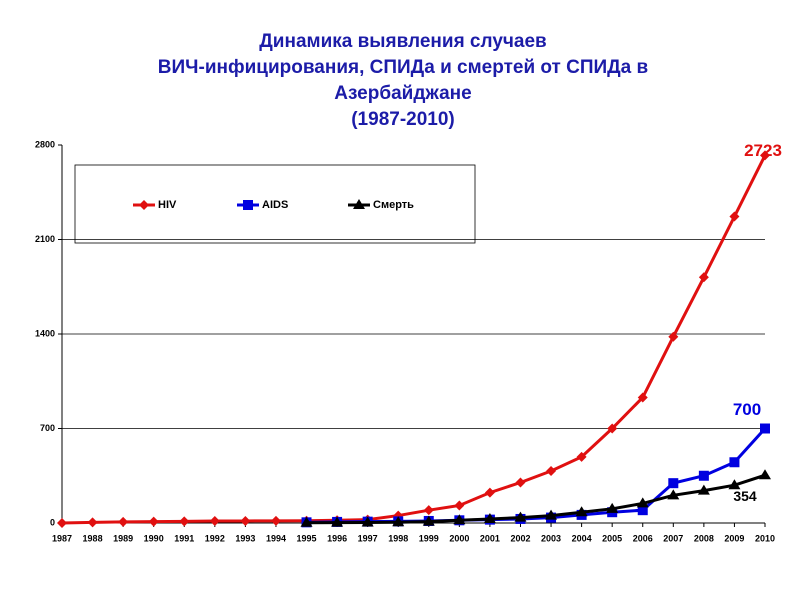 The image size is (800, 600). What do you see at coordinates (393, 205) in the screenshot?
I see `legend-label: Смерть` at bounding box center [393, 205].